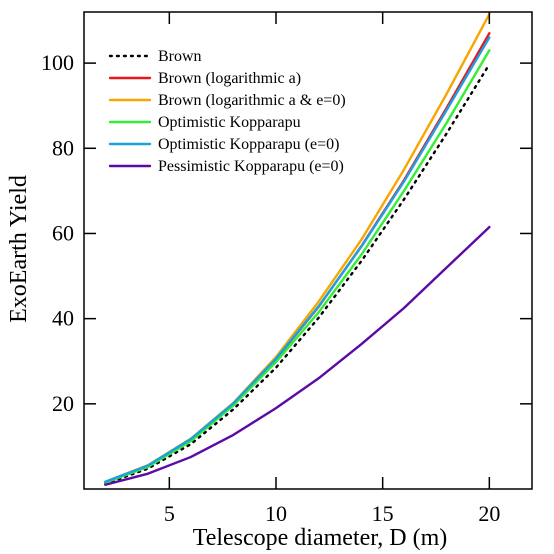 This screenshot has width=554, height=554. Describe the element at coordinates (180, 56) in the screenshot. I see `legend-label-brown: Brown` at that location.